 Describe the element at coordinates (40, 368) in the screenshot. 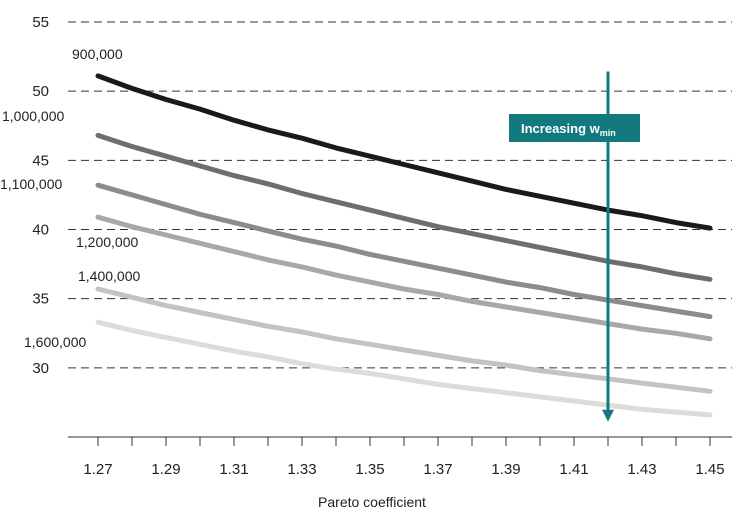

I see `y-tick-label-30: 30` at that location.